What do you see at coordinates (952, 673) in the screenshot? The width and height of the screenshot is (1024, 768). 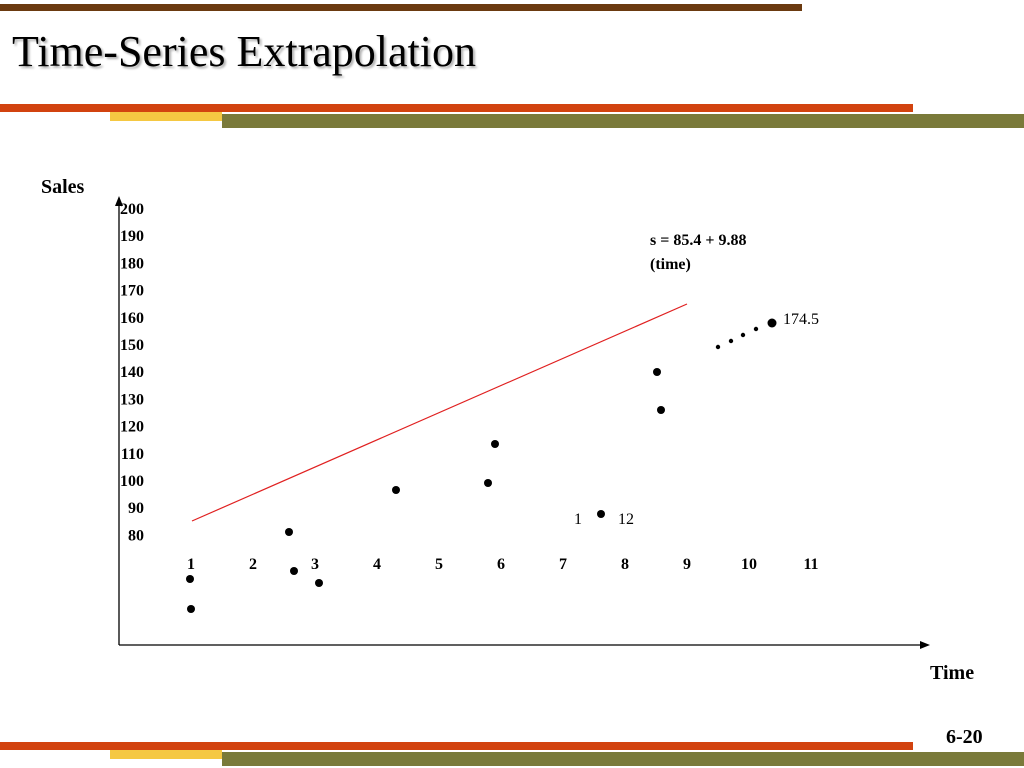 I see `x-axis-label: Time` at bounding box center [952, 673].